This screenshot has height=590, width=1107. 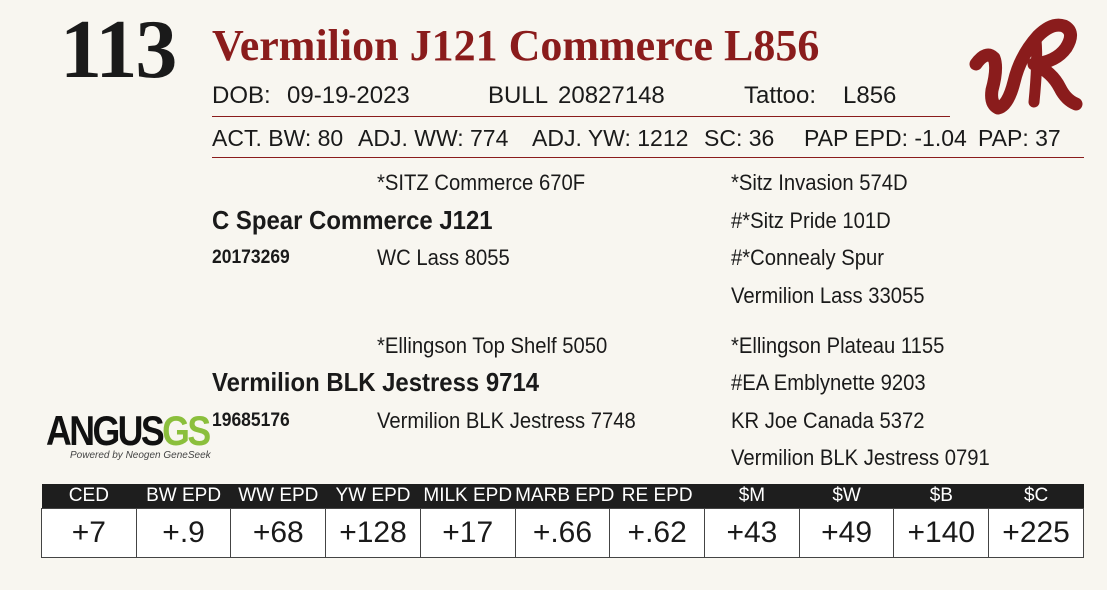 What do you see at coordinates (752, 496) in the screenshot?
I see `epd-header-m: $M` at bounding box center [752, 496].